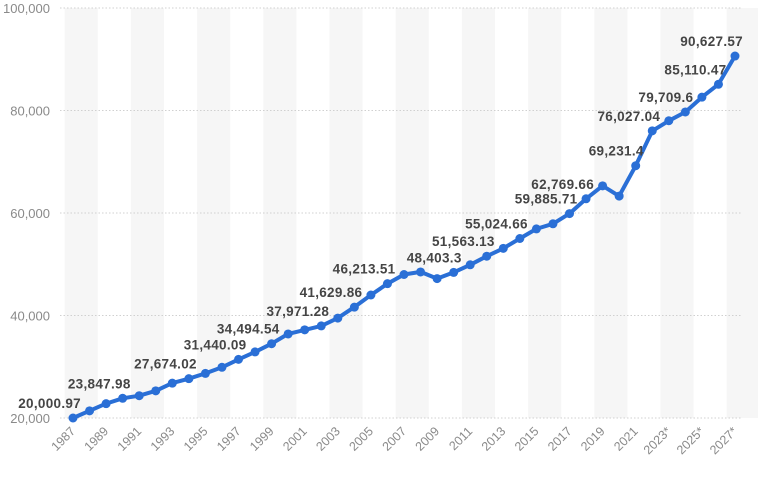  What do you see at coordinates (657, 440) in the screenshot?
I see `x-tick-label: 2023*` at bounding box center [657, 440].